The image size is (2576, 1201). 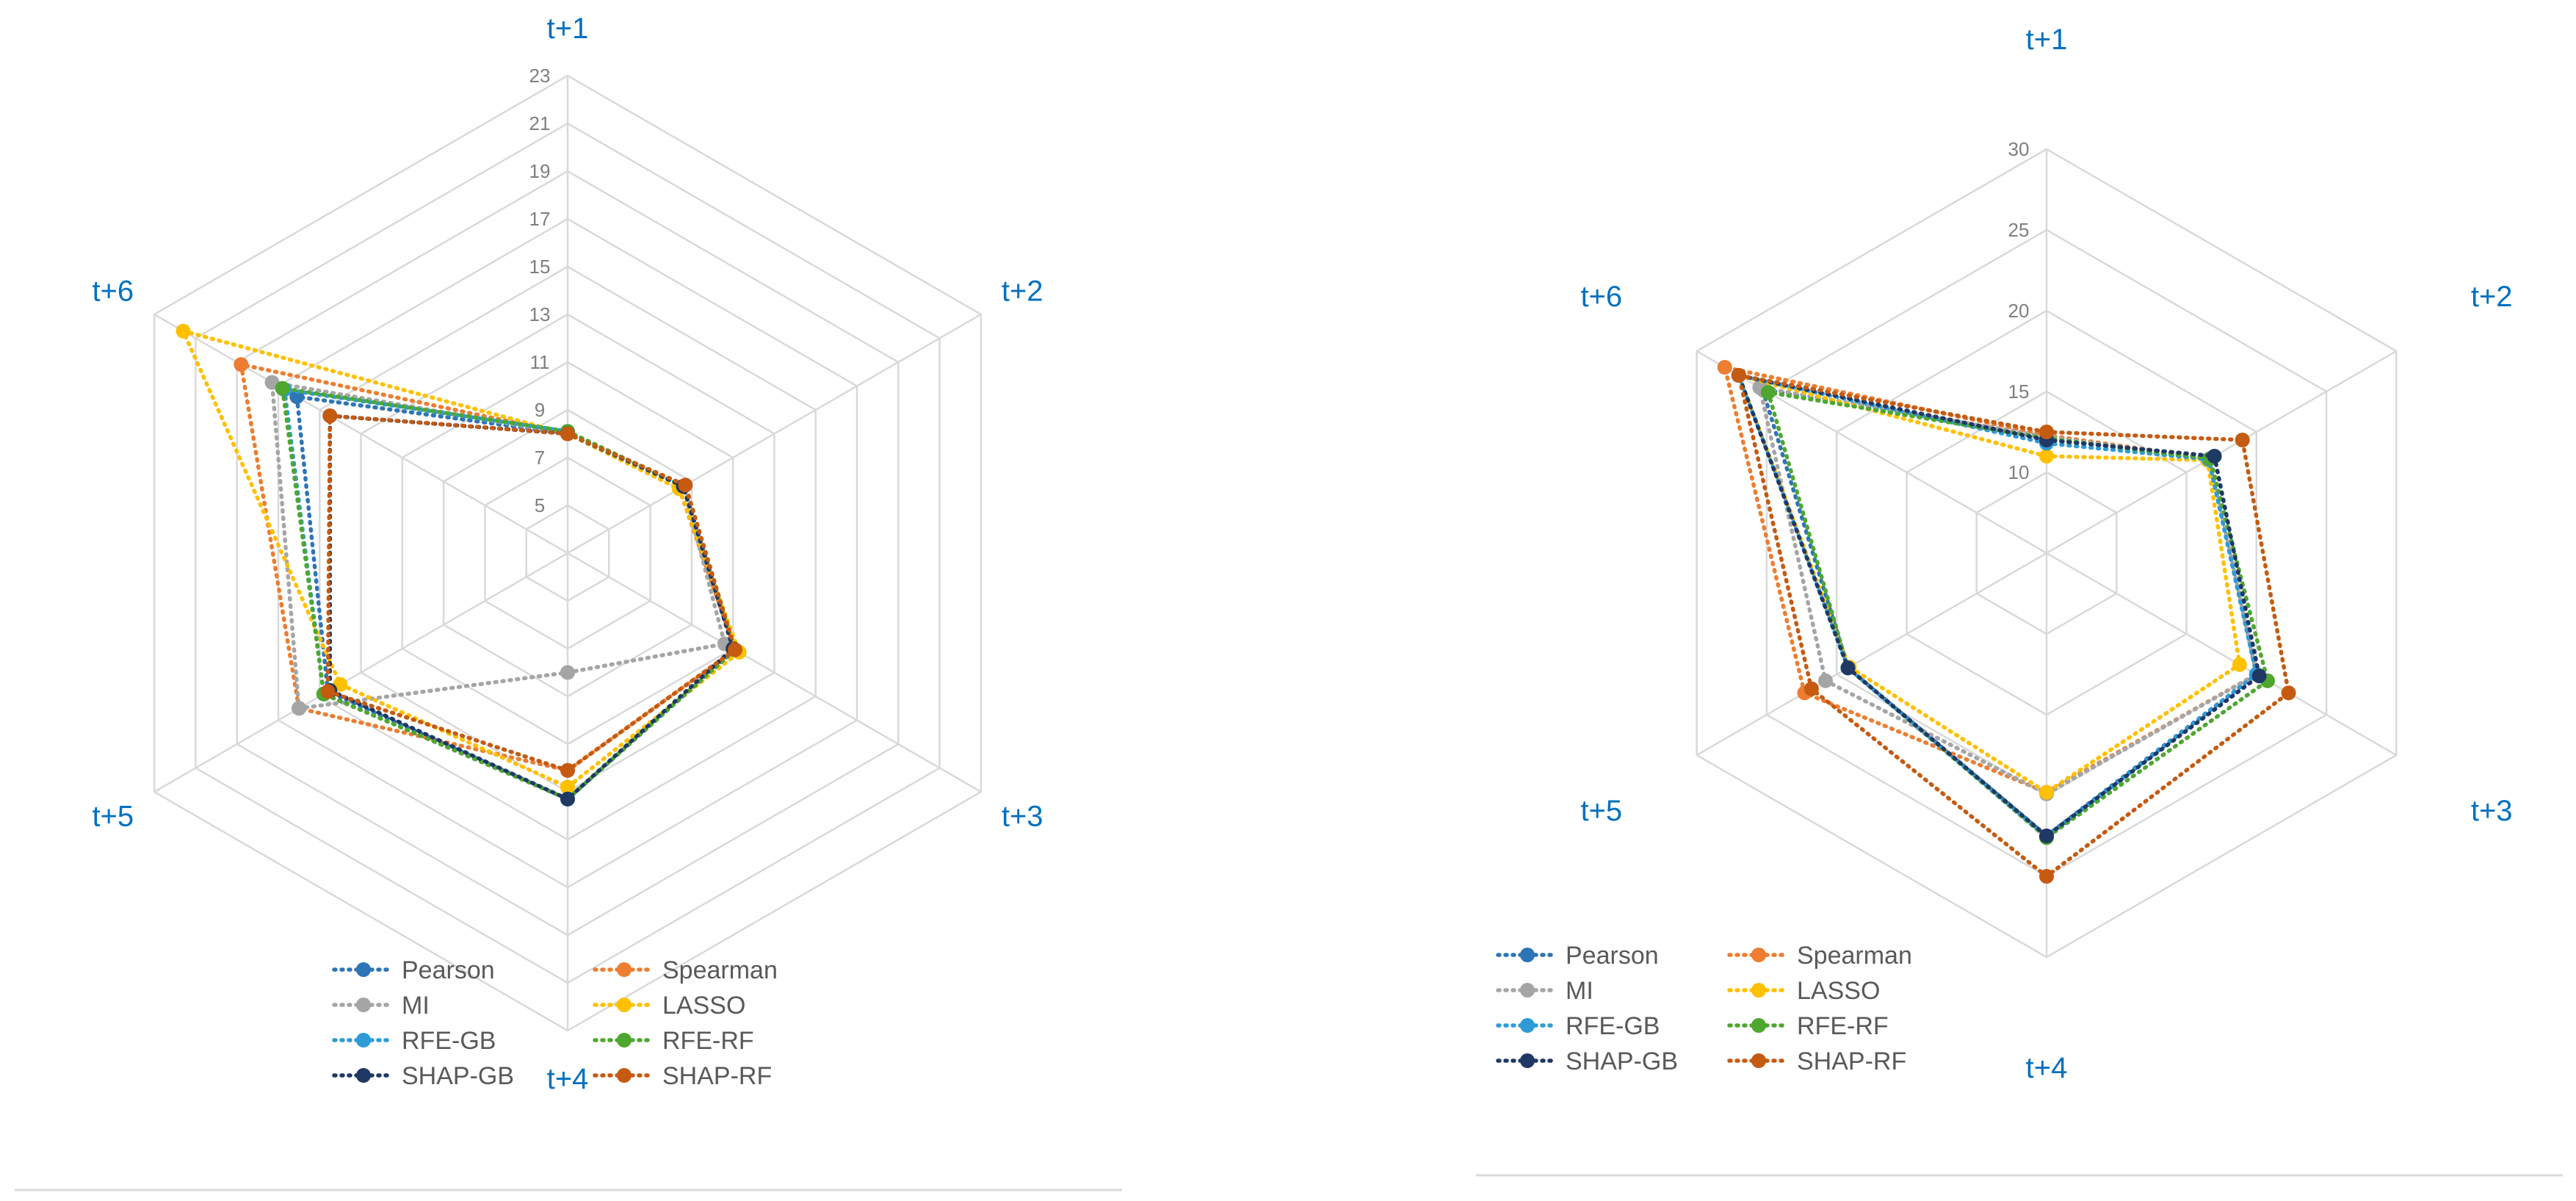 I want to click on legend-label: Pearson, so click(x=448, y=970).